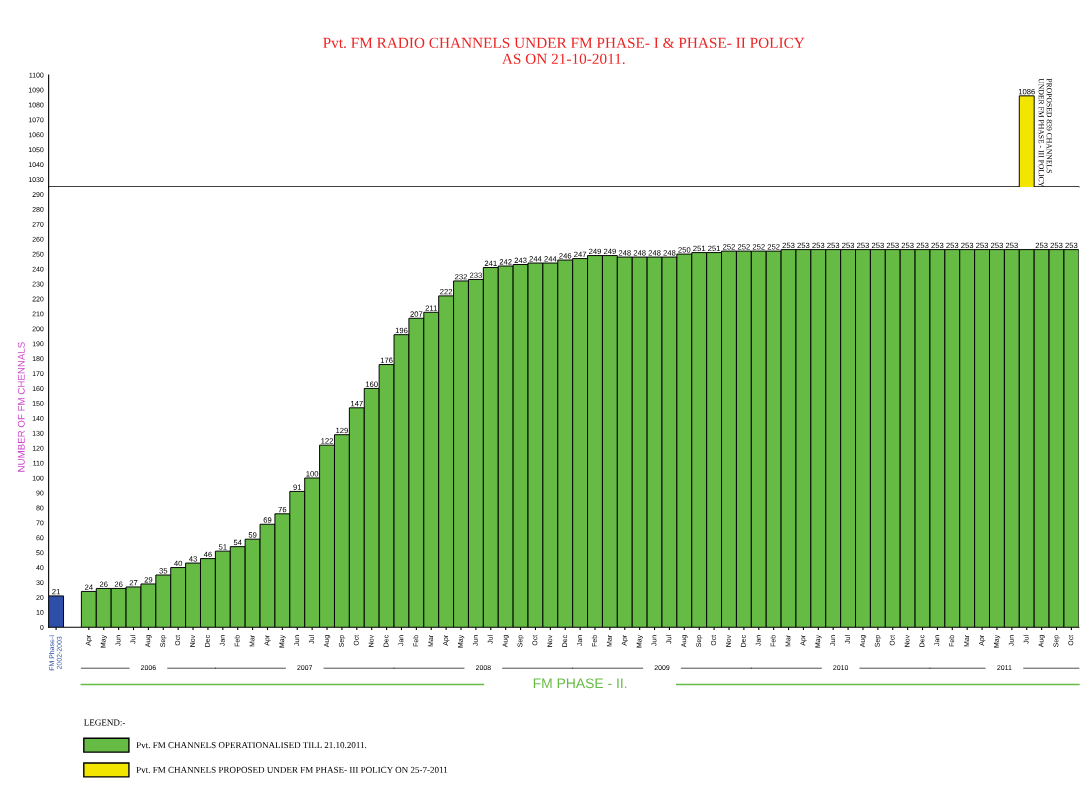 Image resolution: width=1081 pixels, height=789 pixels. I want to click on text: FM PHASE - II., so click(580, 683).